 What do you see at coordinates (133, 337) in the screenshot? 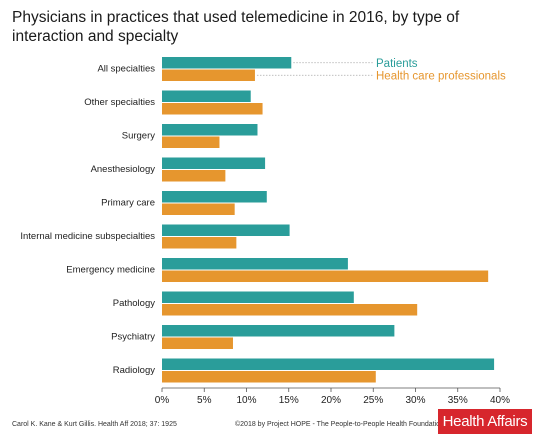
I see `category-label: Psychiatry` at bounding box center [133, 337].